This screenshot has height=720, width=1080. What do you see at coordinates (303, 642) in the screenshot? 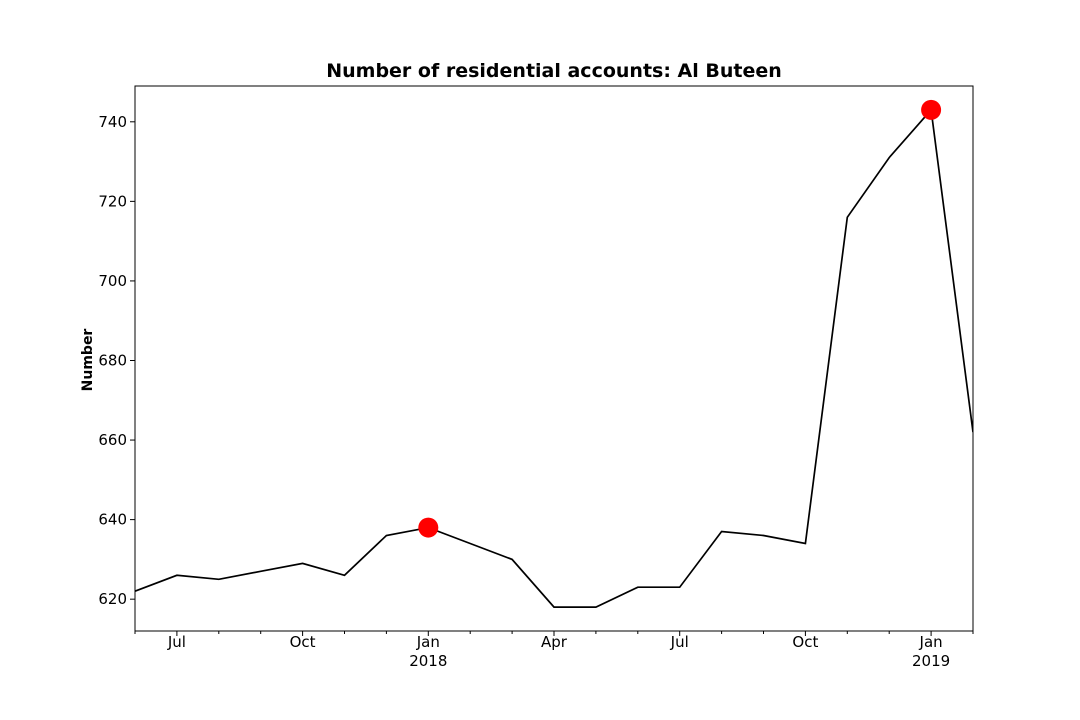
I see `x-tick-label-4: Oct` at bounding box center [303, 642].